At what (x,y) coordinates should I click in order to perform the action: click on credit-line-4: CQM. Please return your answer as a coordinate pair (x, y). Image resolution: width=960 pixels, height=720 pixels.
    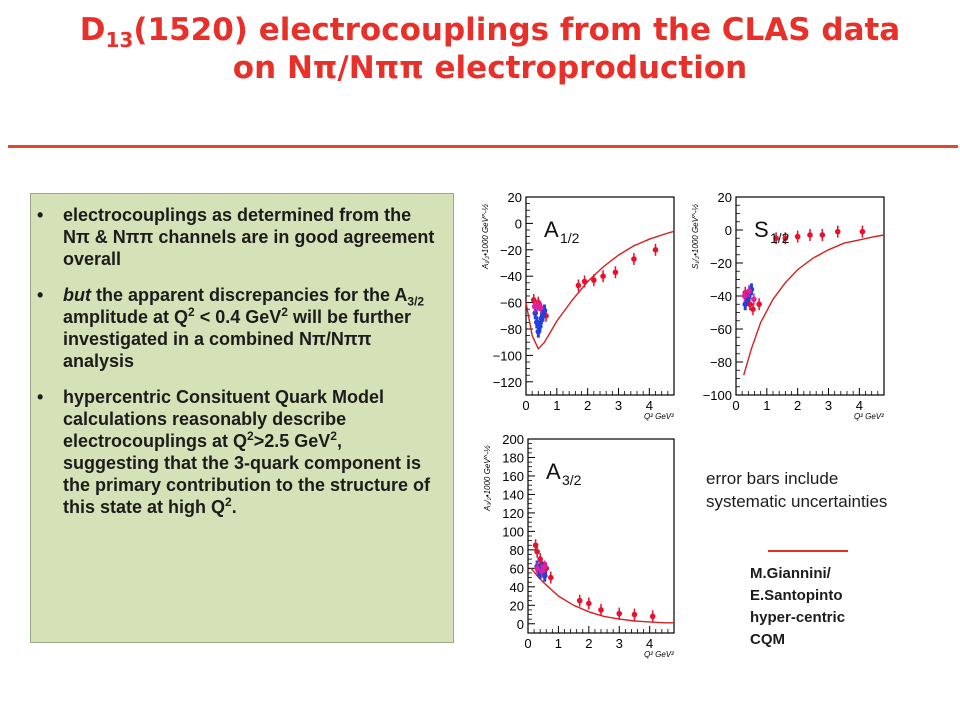
    Looking at the image, I should click on (767, 639).